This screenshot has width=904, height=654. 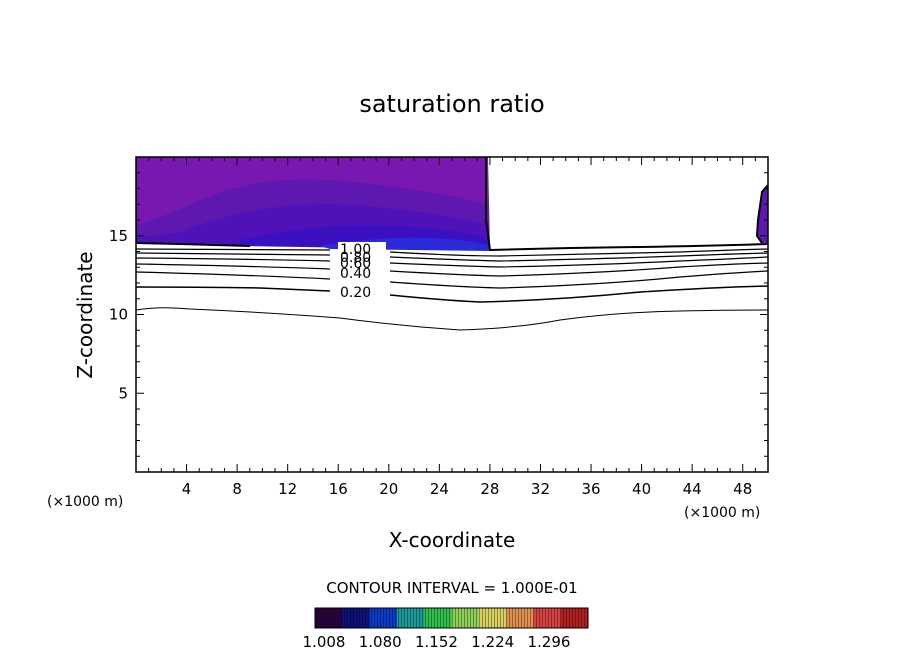 I want to click on y-tick-label: 5, so click(x=123, y=393).